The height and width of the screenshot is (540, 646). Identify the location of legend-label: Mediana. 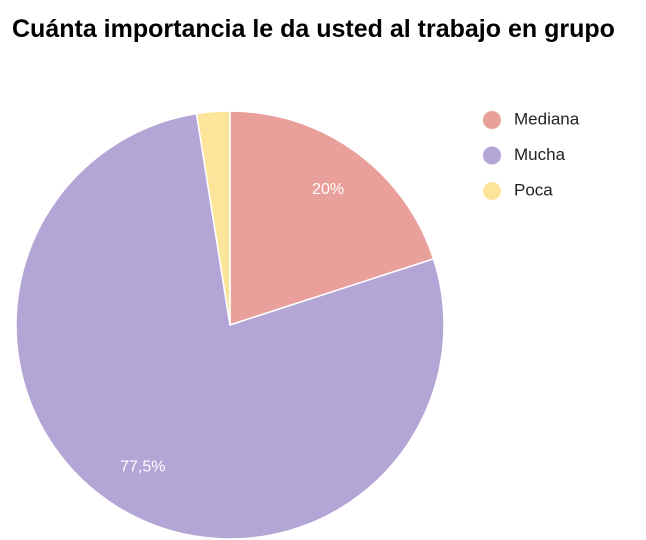
(547, 118).